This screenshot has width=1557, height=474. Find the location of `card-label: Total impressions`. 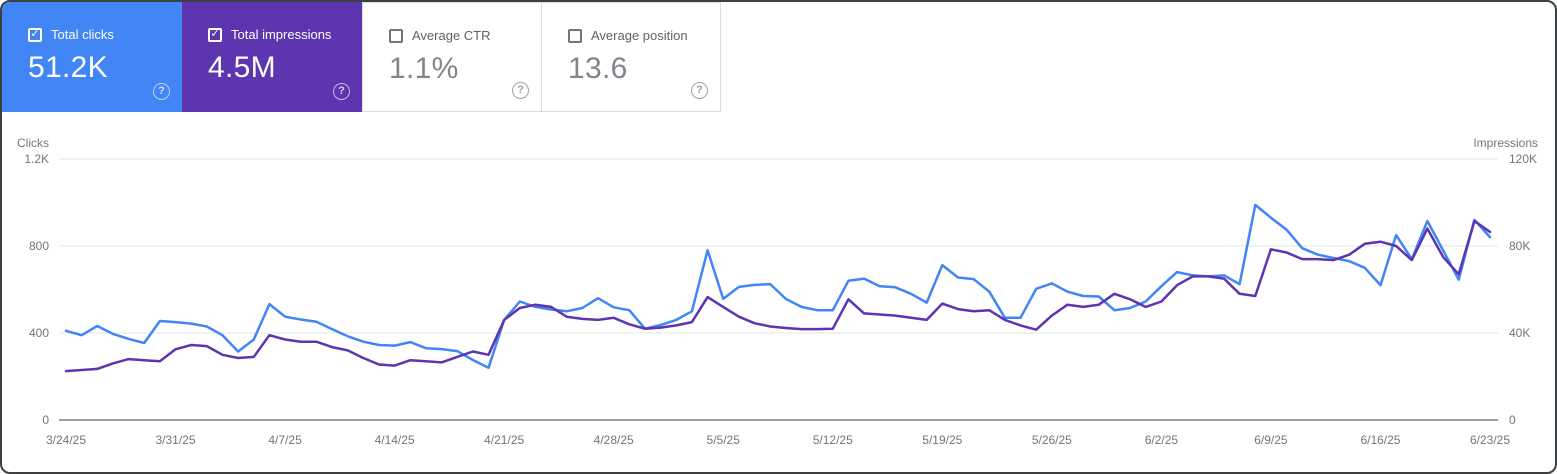

card-label: Total impressions is located at coordinates (281, 34).